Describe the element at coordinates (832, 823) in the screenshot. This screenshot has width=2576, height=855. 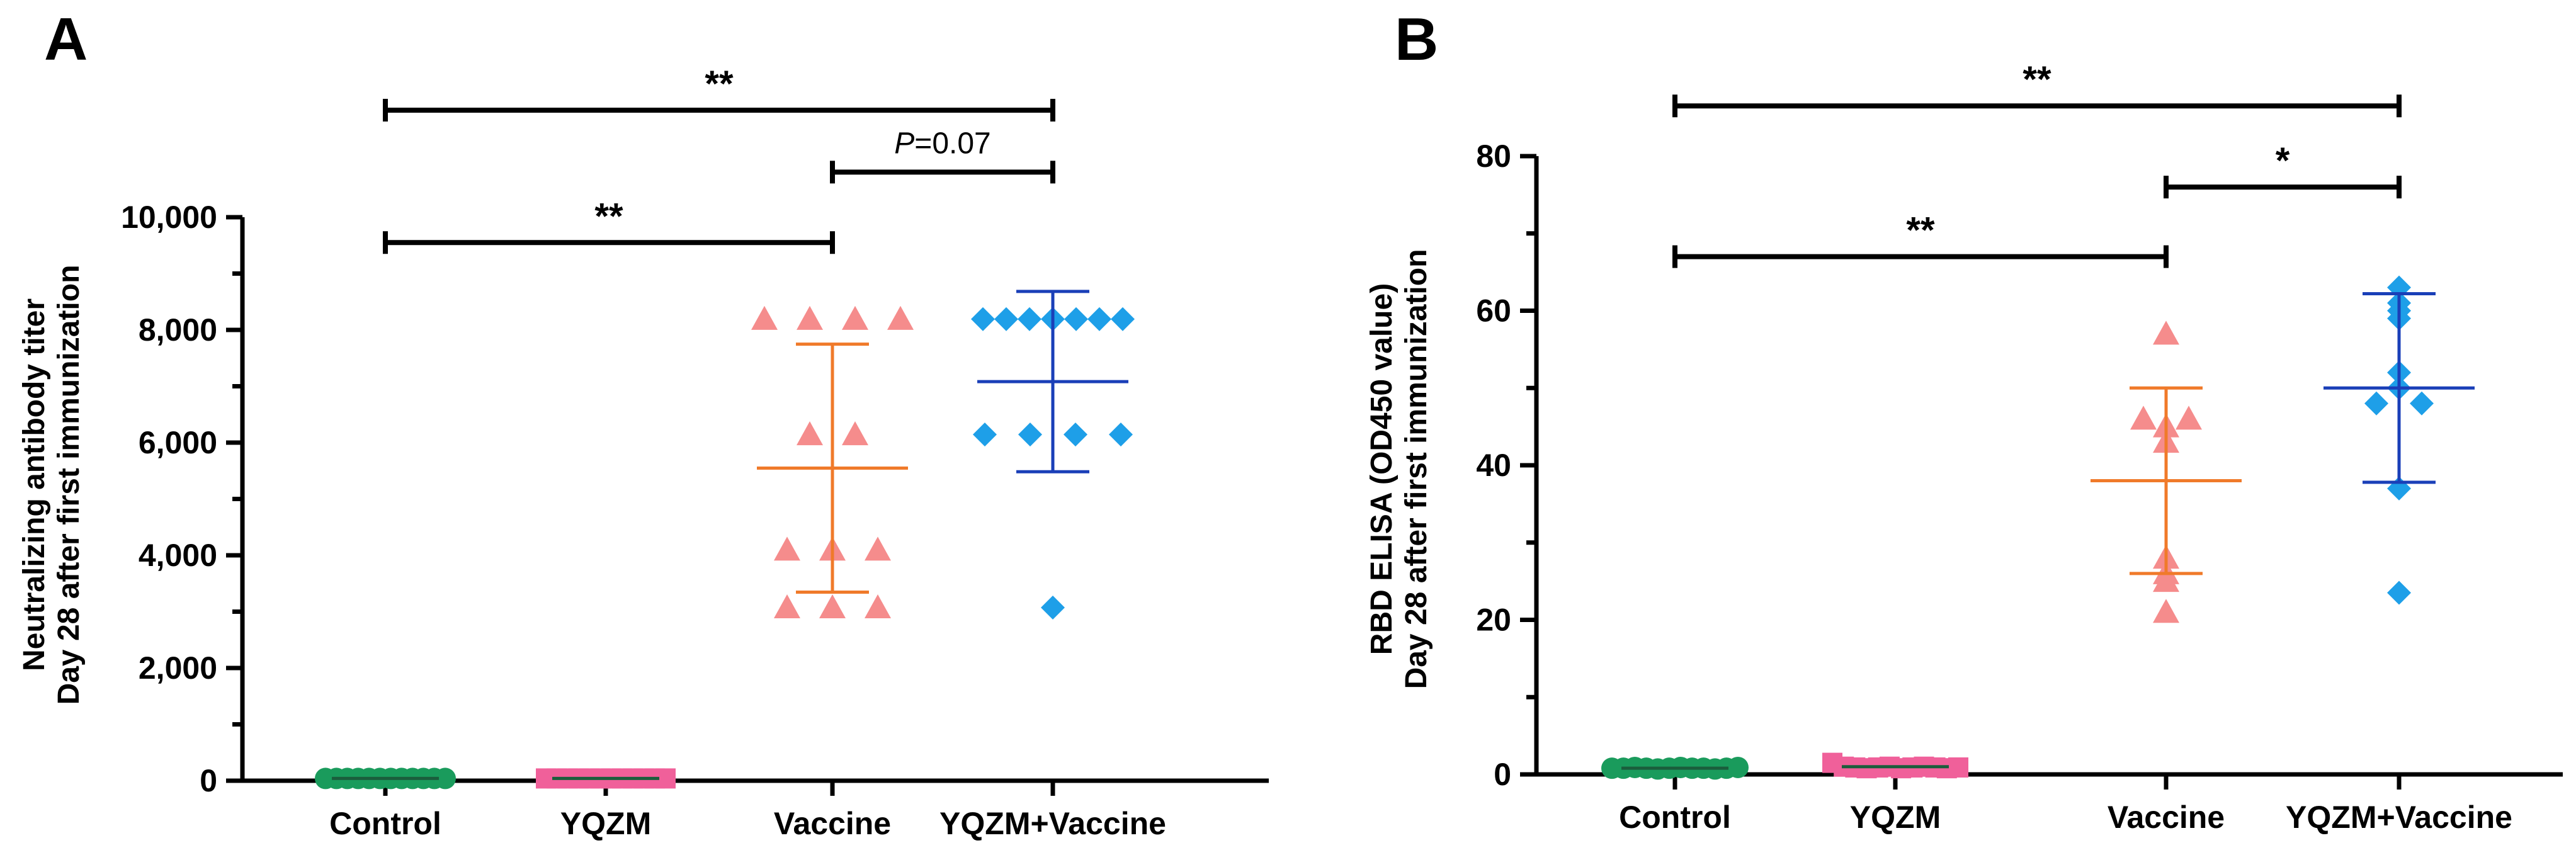
I see `panel-a-category-label: Vaccine` at that location.